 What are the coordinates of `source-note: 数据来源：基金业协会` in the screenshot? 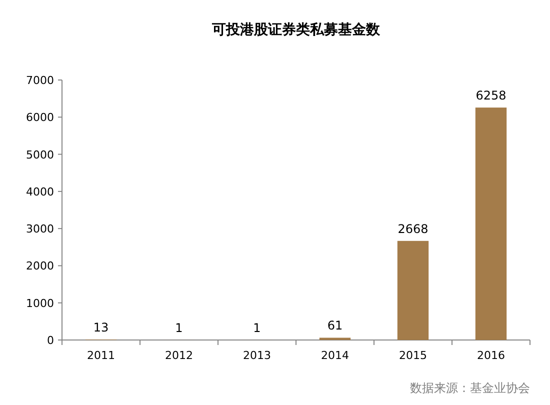 It's located at (470, 388).